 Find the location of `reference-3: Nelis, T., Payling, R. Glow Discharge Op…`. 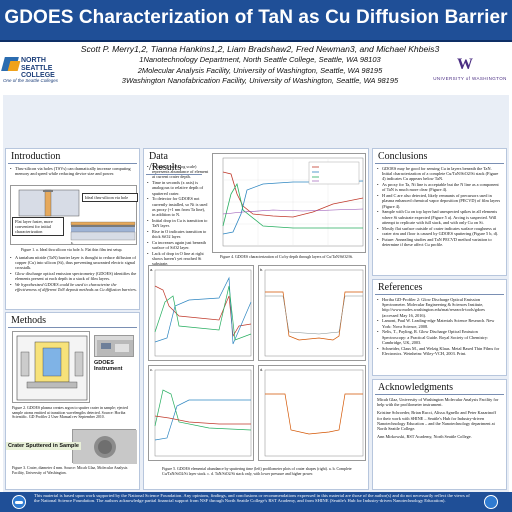

reference-3: Nelis, T., Payling, R. Glow Discharge Op… is located at coordinates (439, 337).